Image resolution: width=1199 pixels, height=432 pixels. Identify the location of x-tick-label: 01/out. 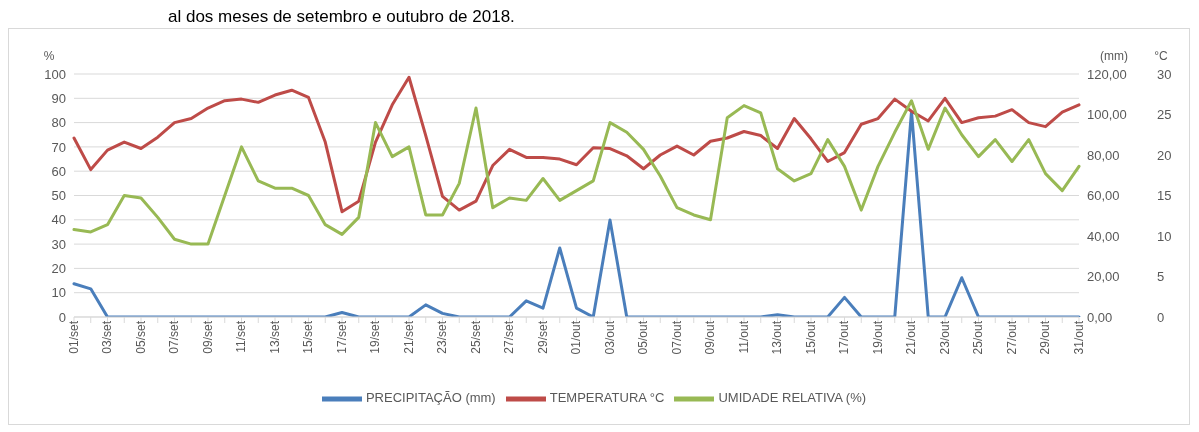
(576, 337).